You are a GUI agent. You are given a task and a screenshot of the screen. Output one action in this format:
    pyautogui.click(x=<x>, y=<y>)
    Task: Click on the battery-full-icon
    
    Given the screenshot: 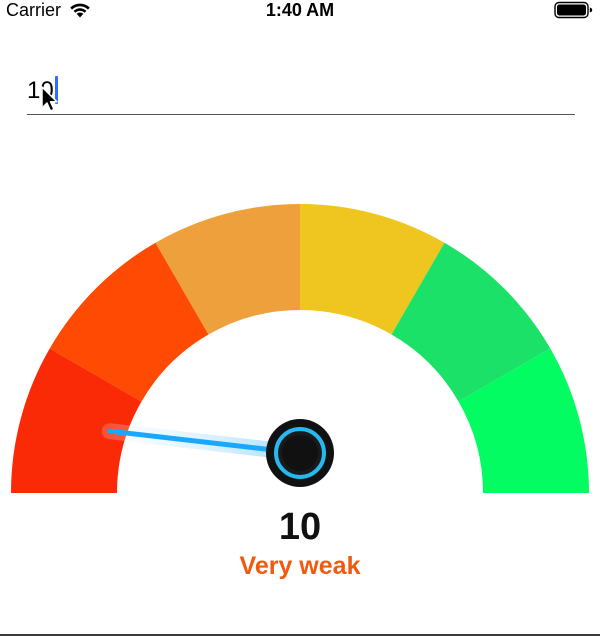 What is the action you would take?
    pyautogui.click(x=573, y=10)
    